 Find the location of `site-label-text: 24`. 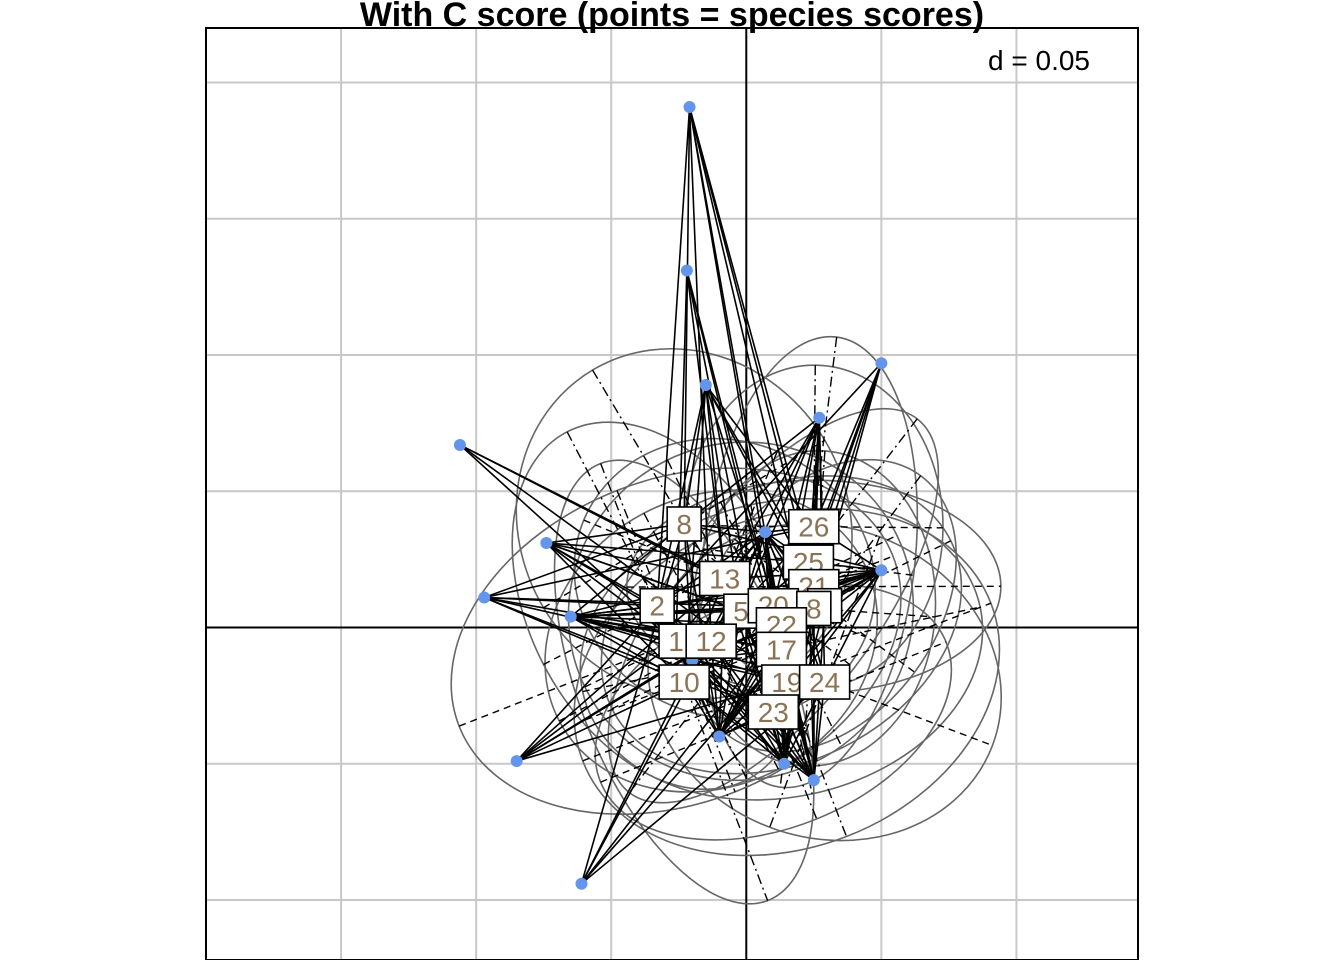

site-label-text: 24 is located at coordinates (824, 682).